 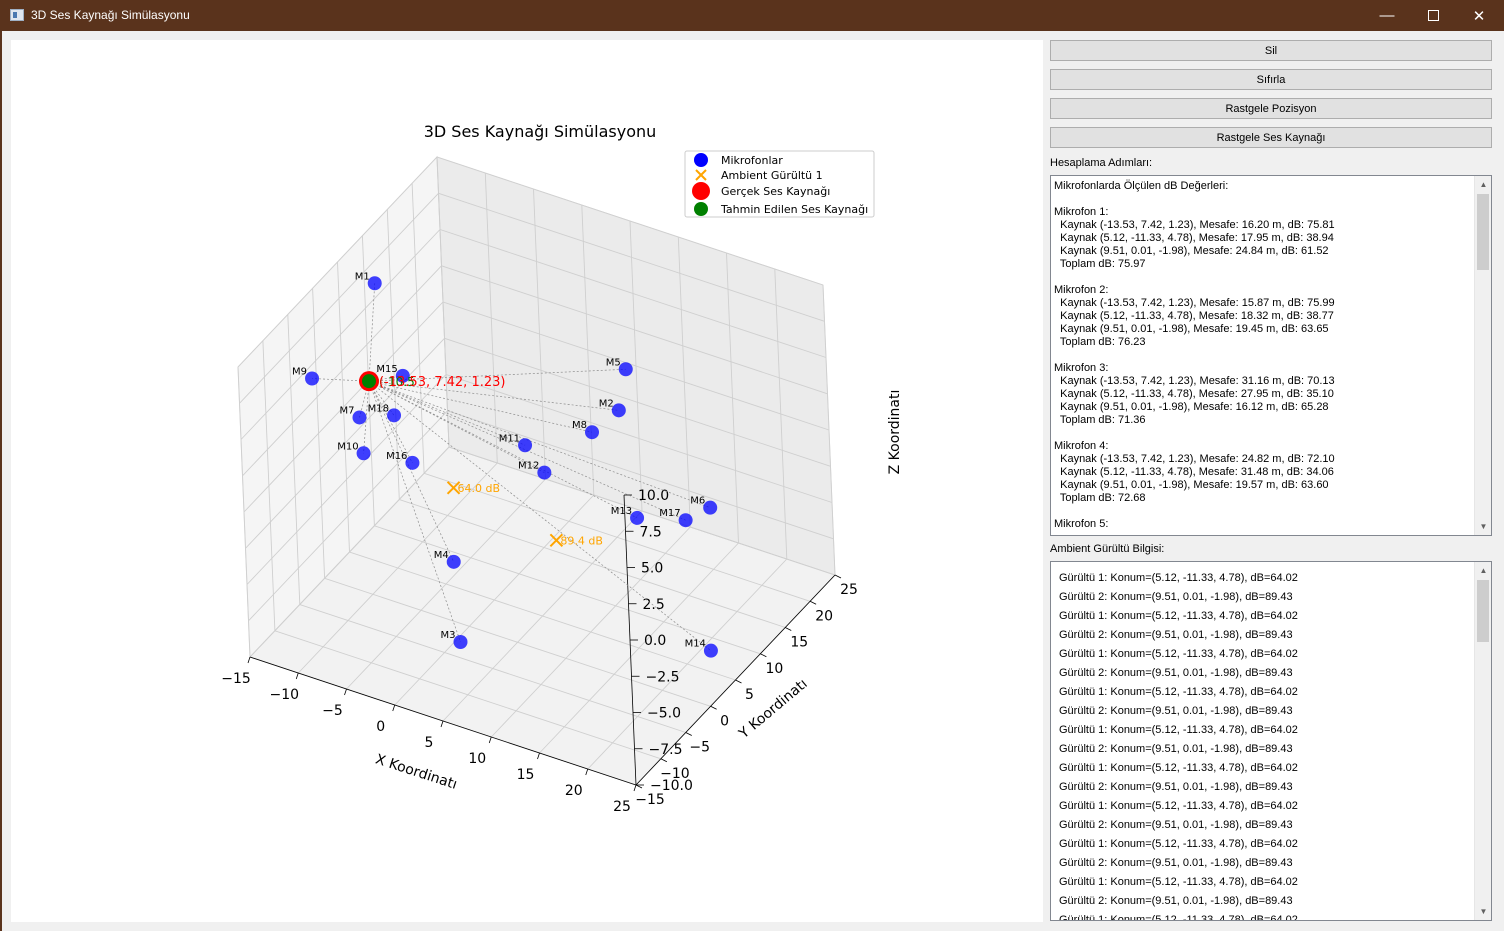 What do you see at coordinates (697, 501) in the screenshot?
I see `microphone-label: M6` at bounding box center [697, 501].